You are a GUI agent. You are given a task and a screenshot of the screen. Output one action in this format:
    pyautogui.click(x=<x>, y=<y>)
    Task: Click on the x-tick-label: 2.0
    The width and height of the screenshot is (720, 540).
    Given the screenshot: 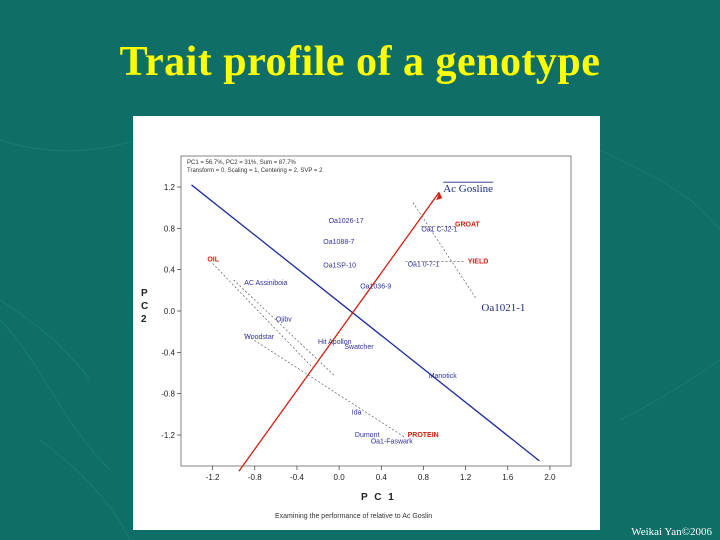 What is the action you would take?
    pyautogui.click(x=550, y=477)
    